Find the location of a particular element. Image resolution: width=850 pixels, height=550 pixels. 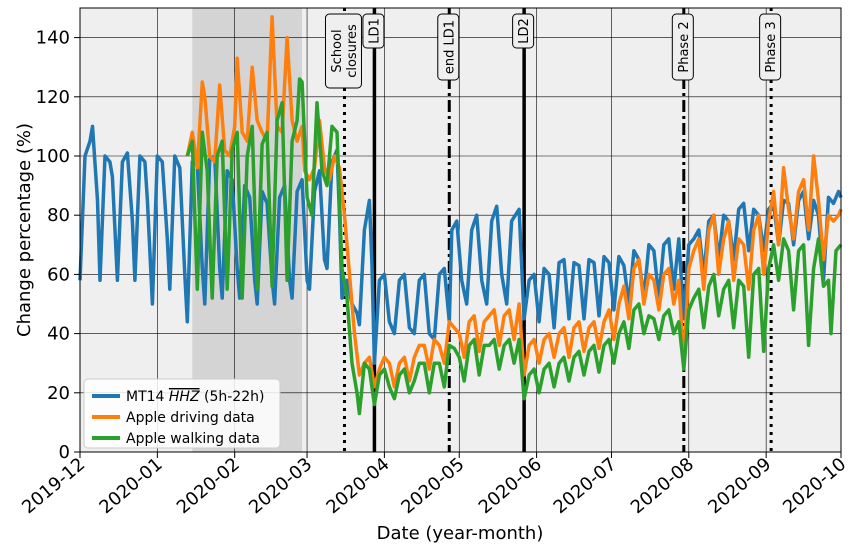

legend-label: Apple walking data is located at coordinates (193, 439).